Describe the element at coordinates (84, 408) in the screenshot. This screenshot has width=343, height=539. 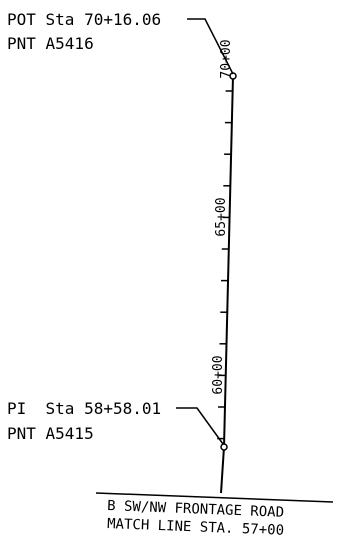
I see `pi-station-label: PI Sta 58+58.01` at that location.